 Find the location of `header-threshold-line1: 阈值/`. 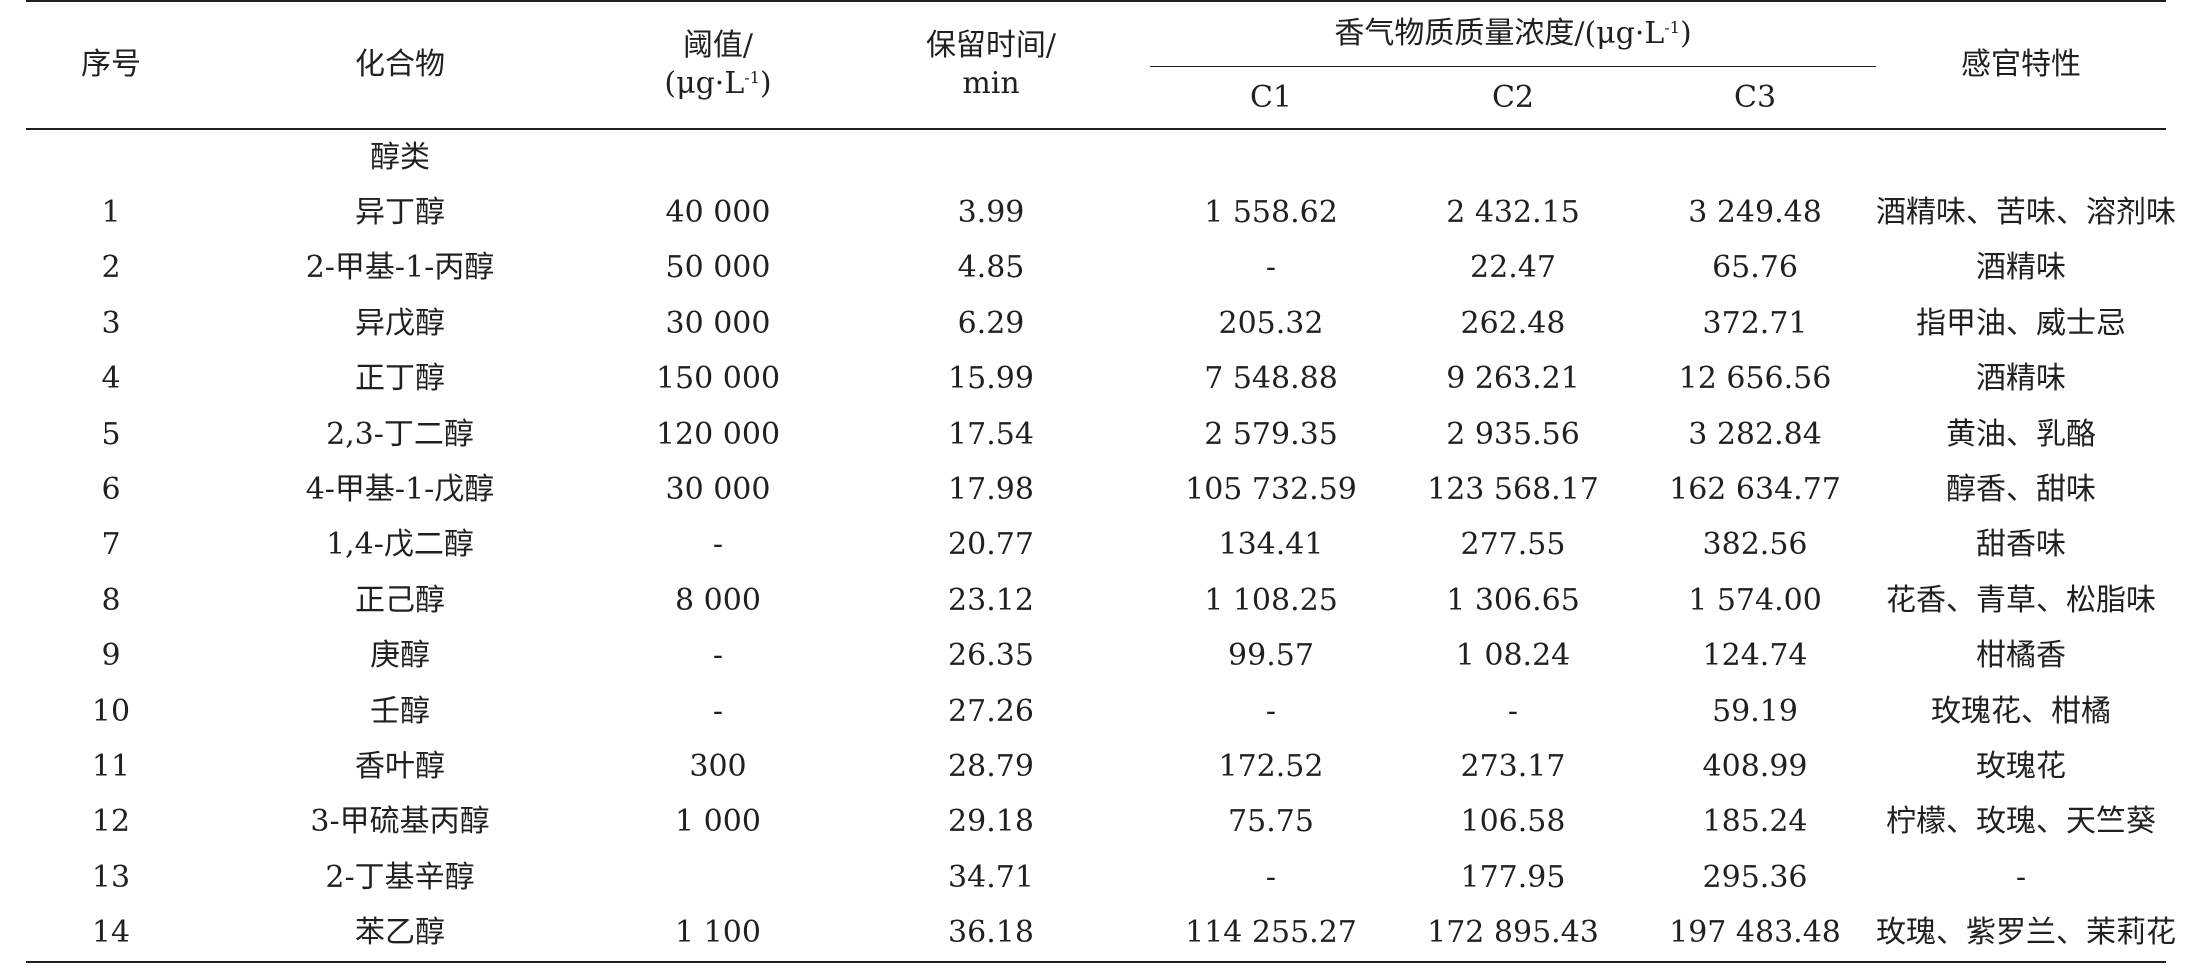

header-threshold-line1: 阈值/ is located at coordinates (718, 45).